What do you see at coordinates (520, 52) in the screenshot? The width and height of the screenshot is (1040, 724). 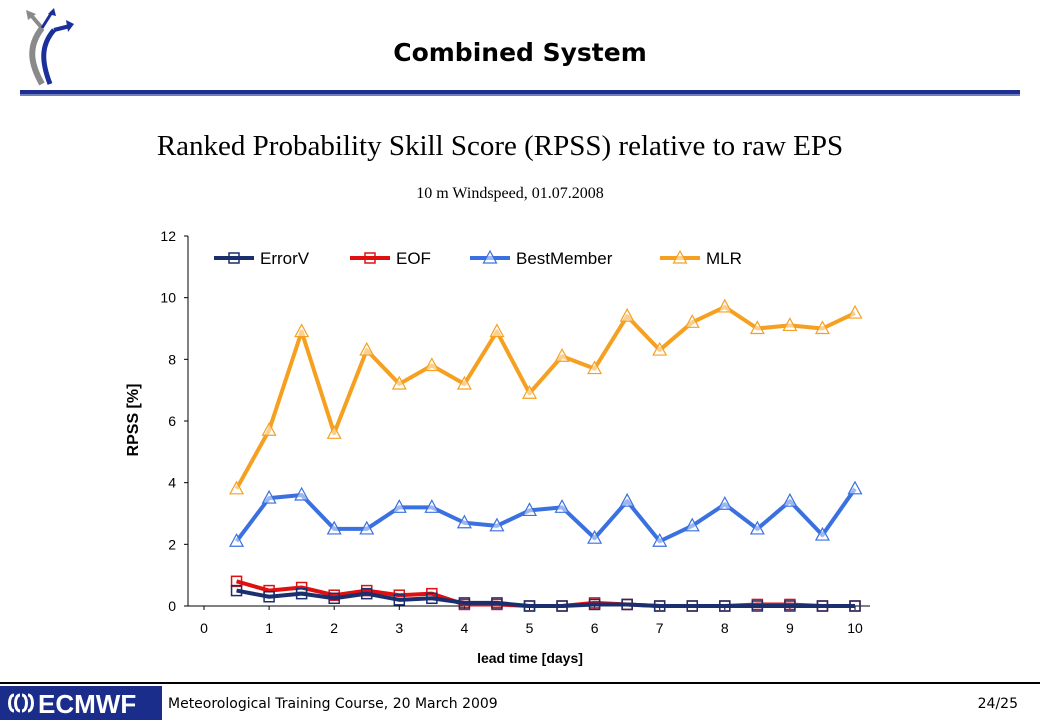 I see `slide-title: Combined System` at bounding box center [520, 52].